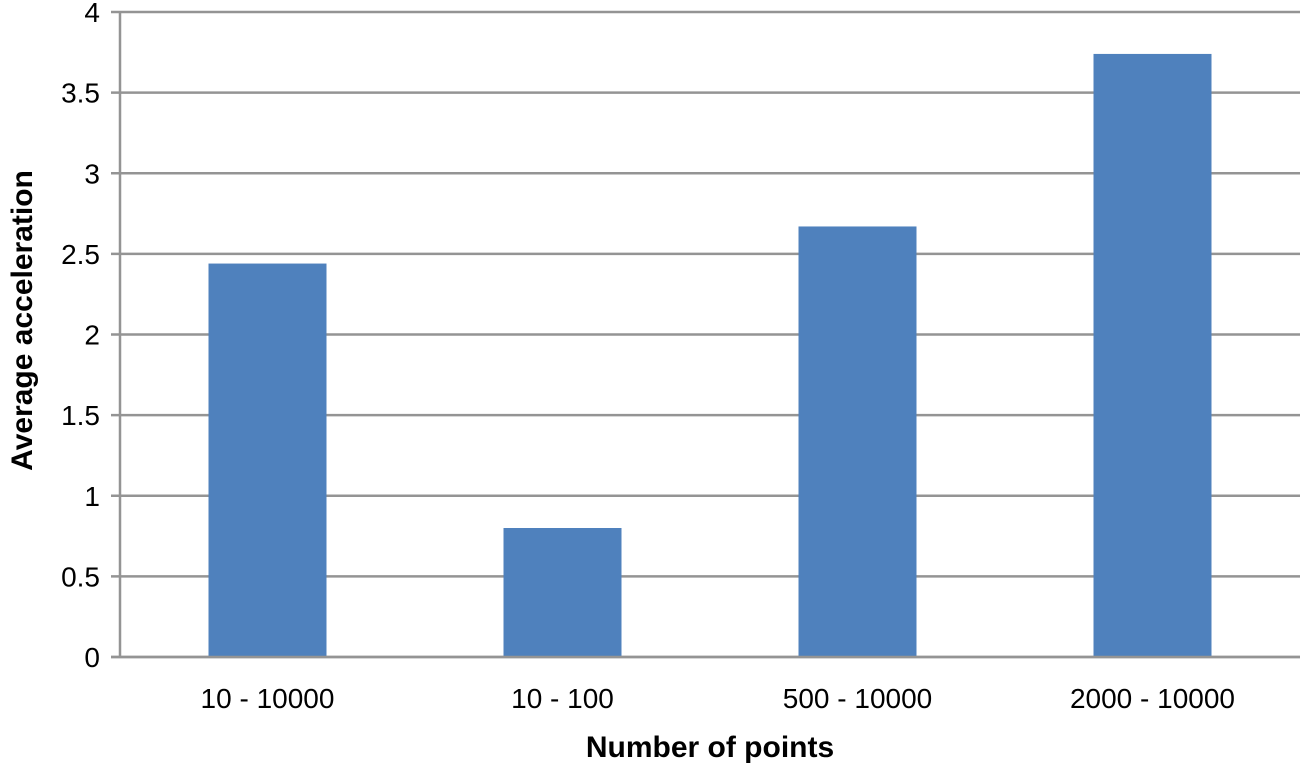 The width and height of the screenshot is (1300, 765). I want to click on y-tick-label: 3.5, so click(80, 93).